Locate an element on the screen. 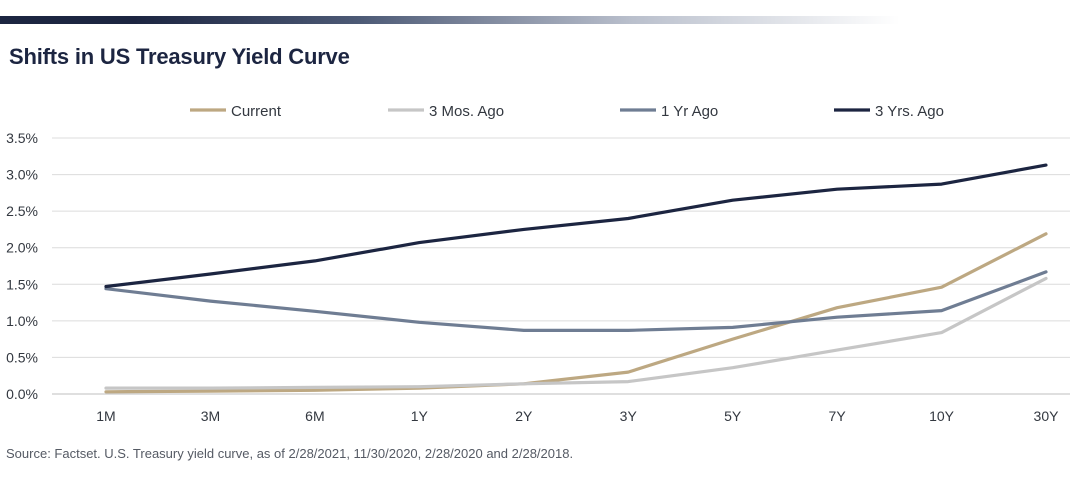 The image size is (1074, 482). series-line-1-yr-ago is located at coordinates (576, 301).